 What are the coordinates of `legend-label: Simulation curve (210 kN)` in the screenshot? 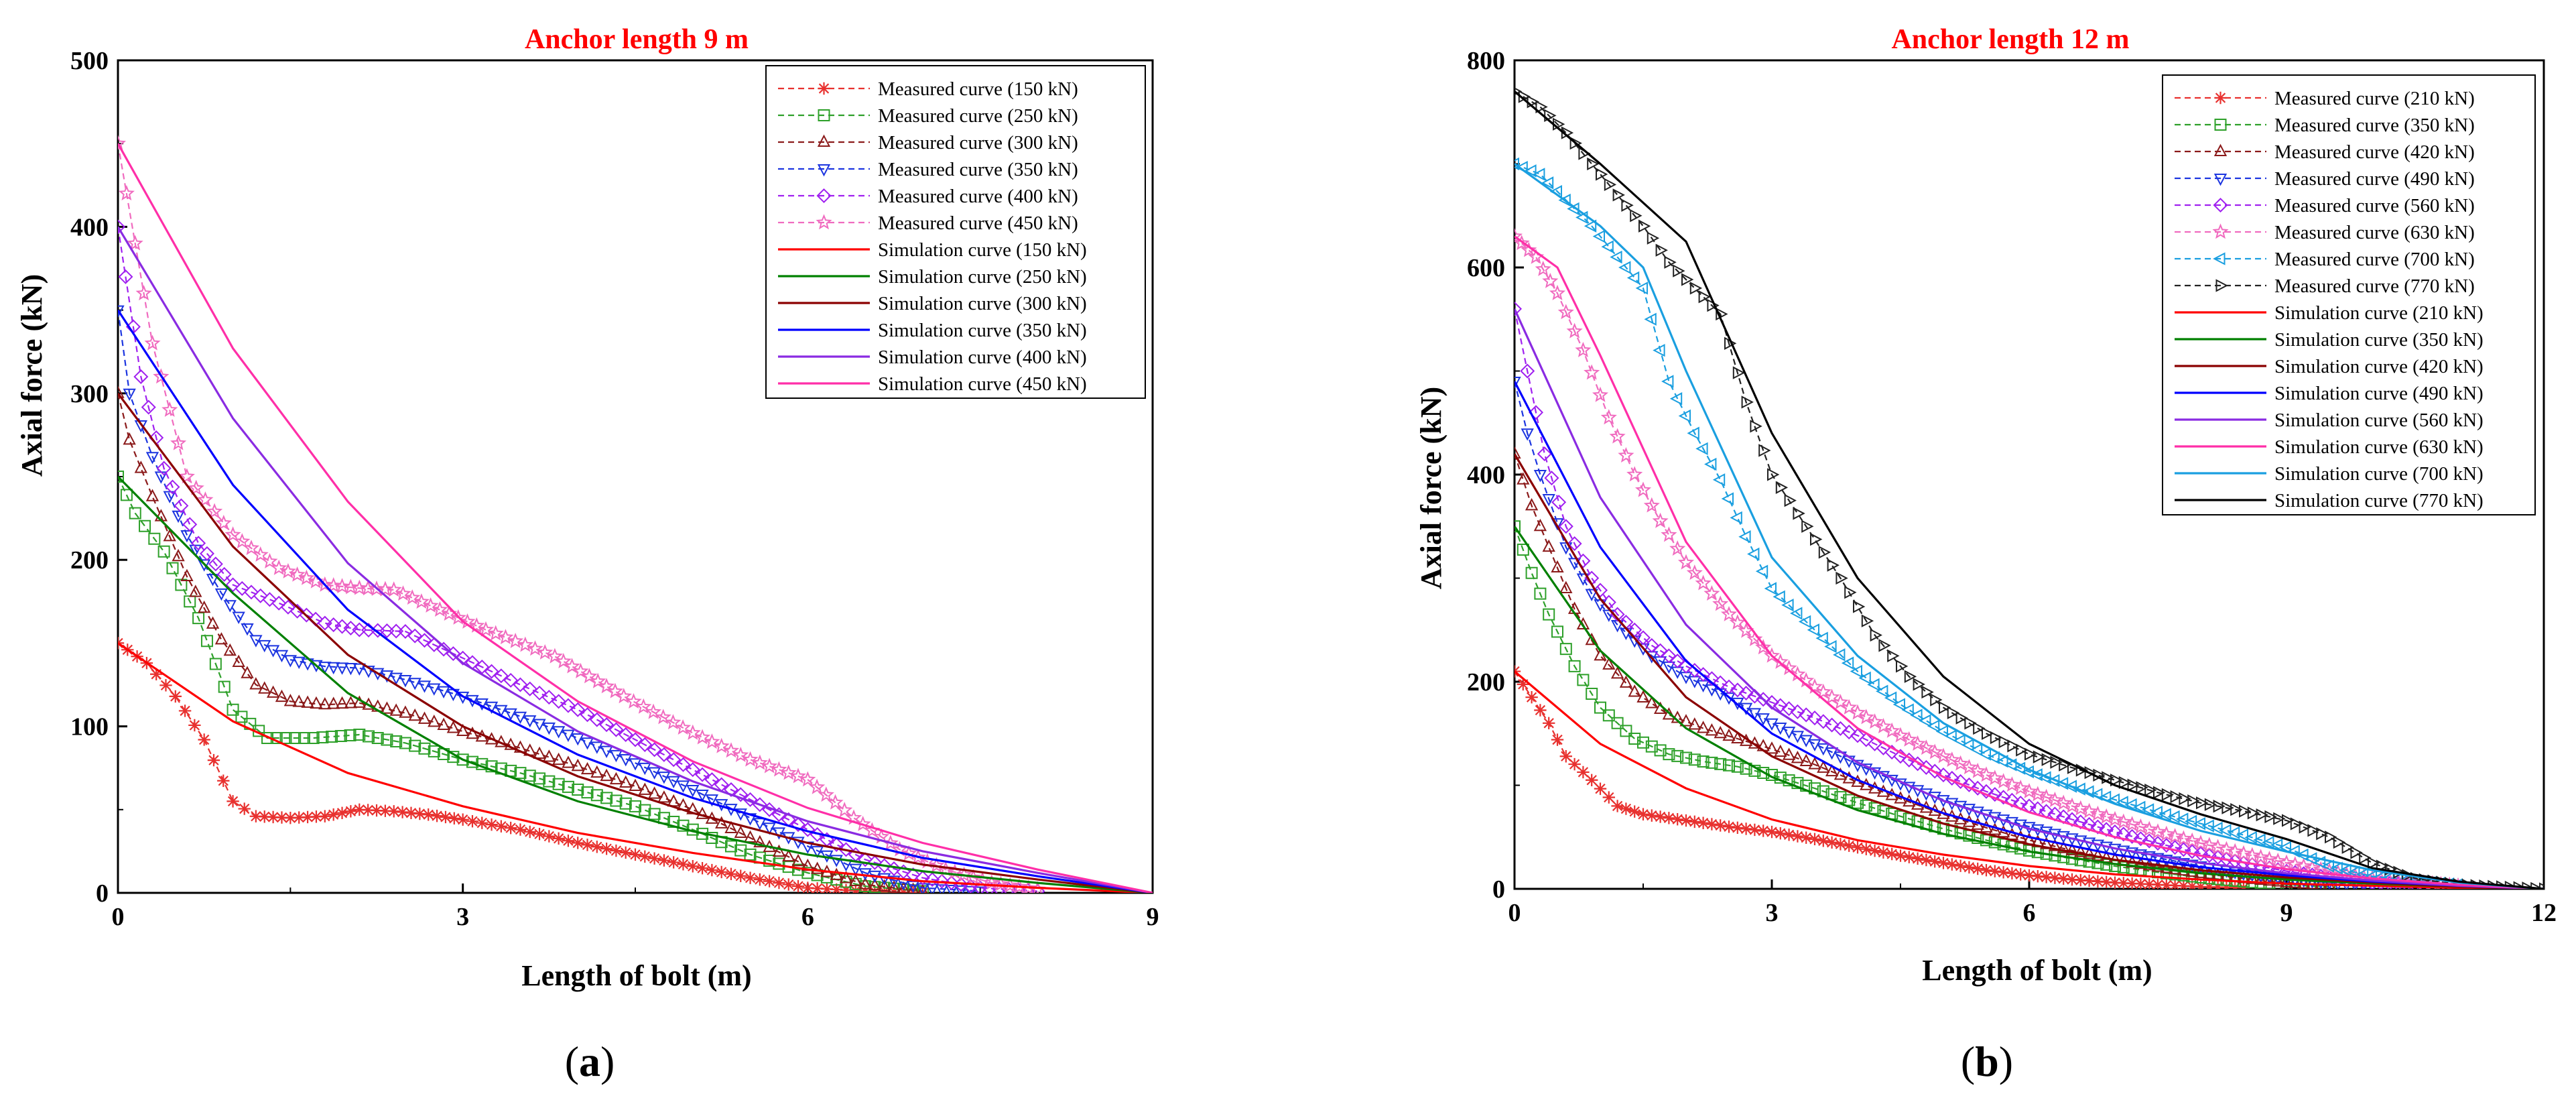 It's located at (2379, 313).